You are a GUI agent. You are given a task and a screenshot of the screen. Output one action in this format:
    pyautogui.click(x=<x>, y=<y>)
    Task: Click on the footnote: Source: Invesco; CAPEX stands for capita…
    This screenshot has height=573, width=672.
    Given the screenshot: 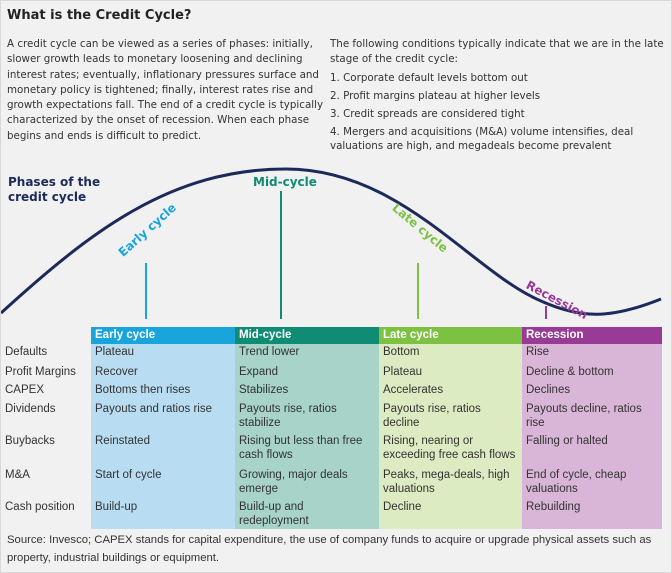 What is the action you would take?
    pyautogui.click(x=329, y=549)
    